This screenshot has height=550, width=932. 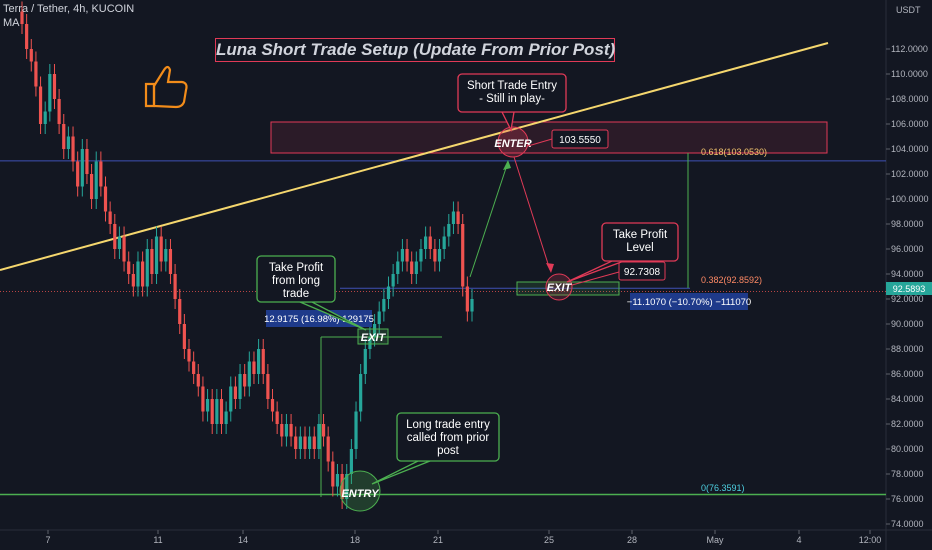 What do you see at coordinates (532, 213) in the screenshot?
I see `arrow-down-red` at bounding box center [532, 213].